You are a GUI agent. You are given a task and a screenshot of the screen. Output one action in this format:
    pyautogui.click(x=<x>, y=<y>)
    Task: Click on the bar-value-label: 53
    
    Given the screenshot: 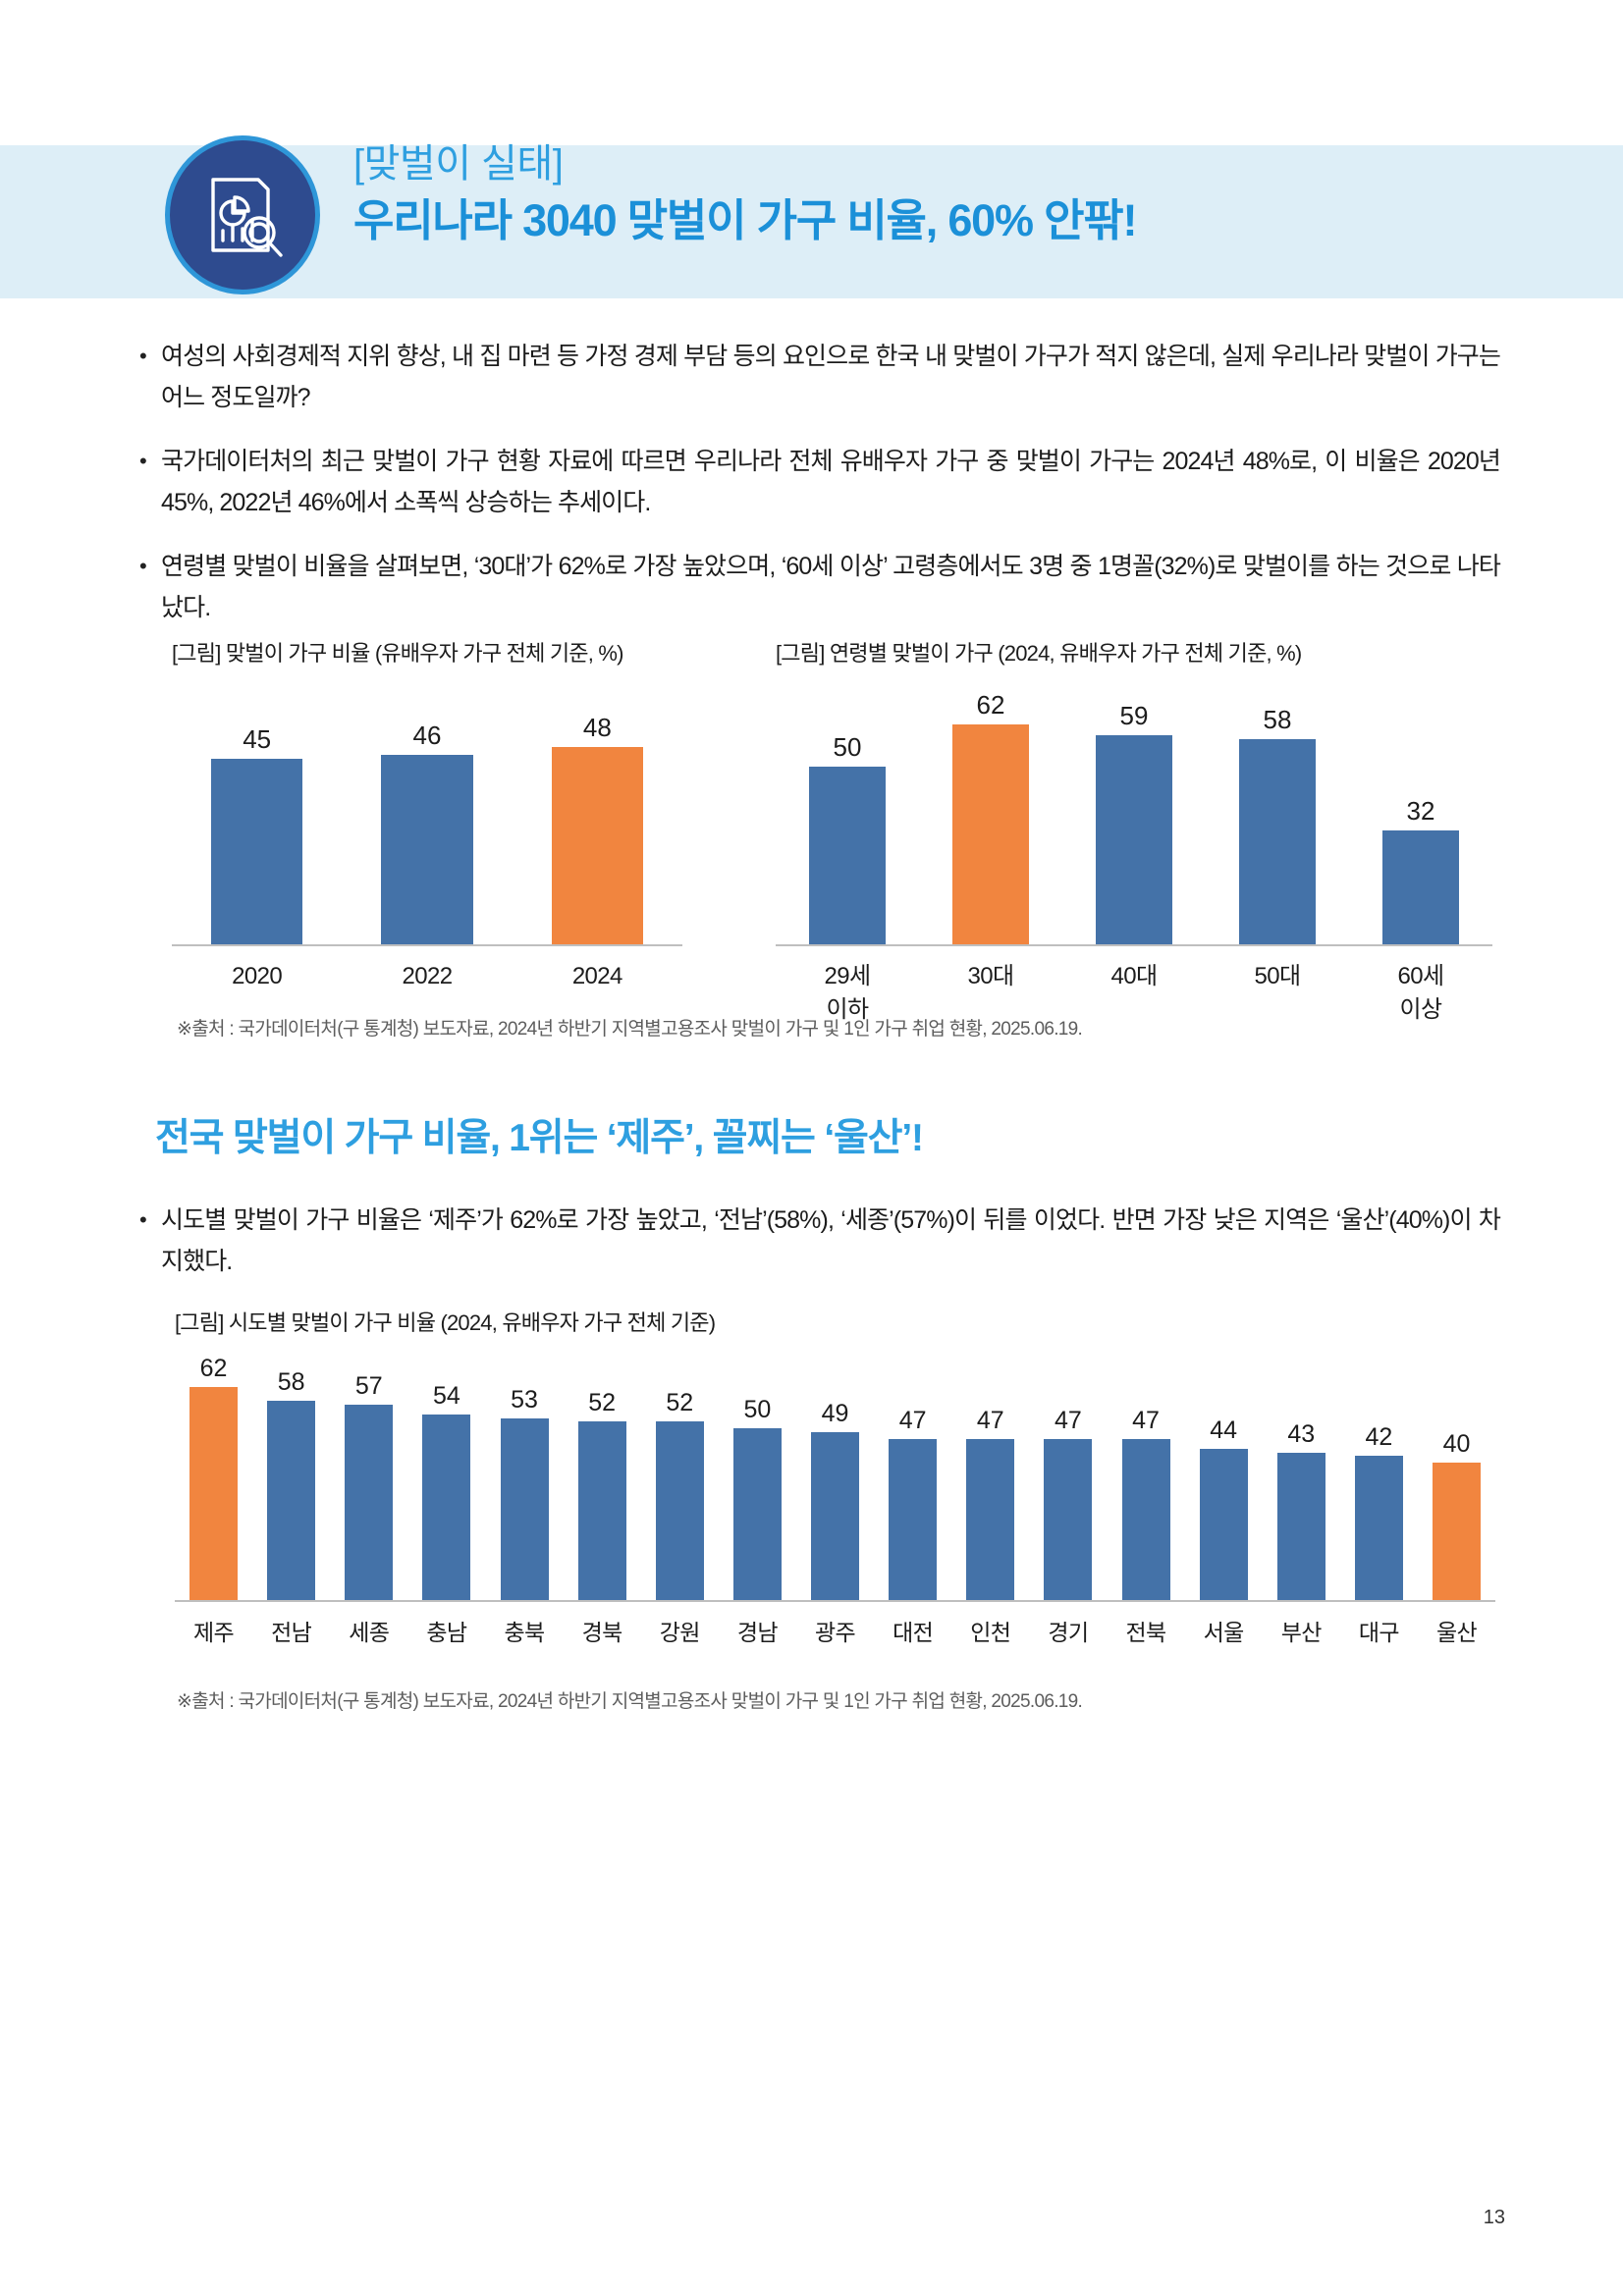 What is the action you would take?
    pyautogui.click(x=525, y=1399)
    